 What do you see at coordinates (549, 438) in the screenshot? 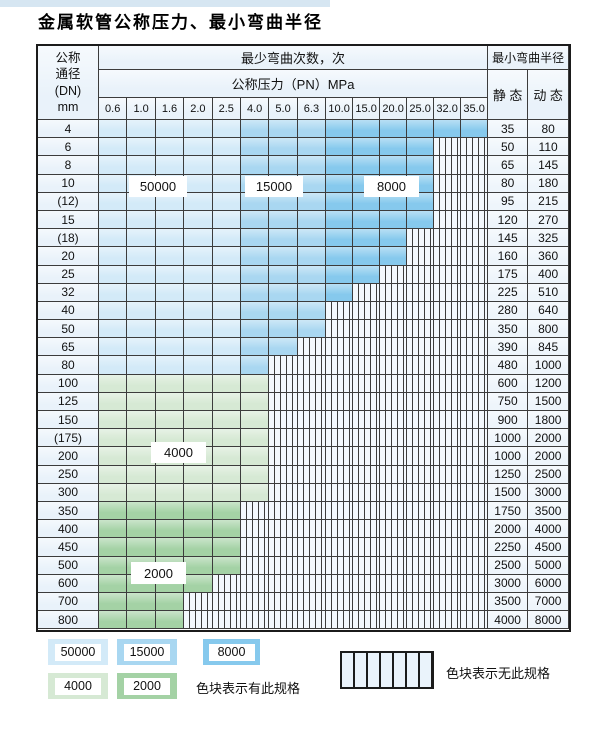
I see `dynamic-value: 2000` at bounding box center [549, 438].